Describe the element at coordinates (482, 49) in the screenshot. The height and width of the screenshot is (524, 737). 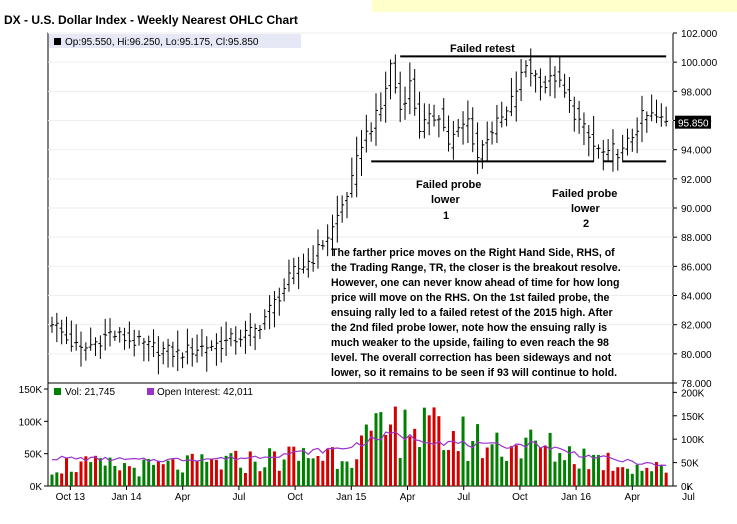
I see `failed-retest-label: Failed retest` at that location.